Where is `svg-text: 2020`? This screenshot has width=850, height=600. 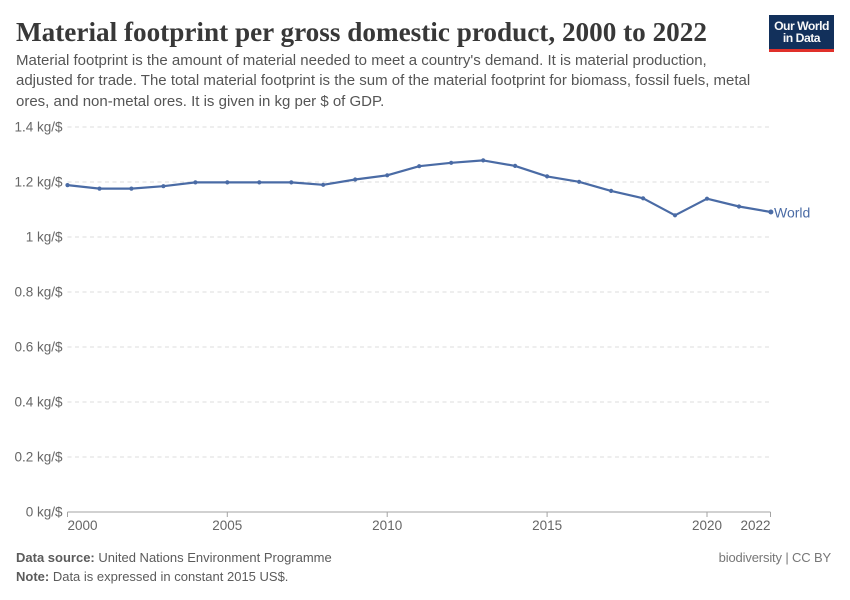 svg-text: 2020 is located at coordinates (707, 525).